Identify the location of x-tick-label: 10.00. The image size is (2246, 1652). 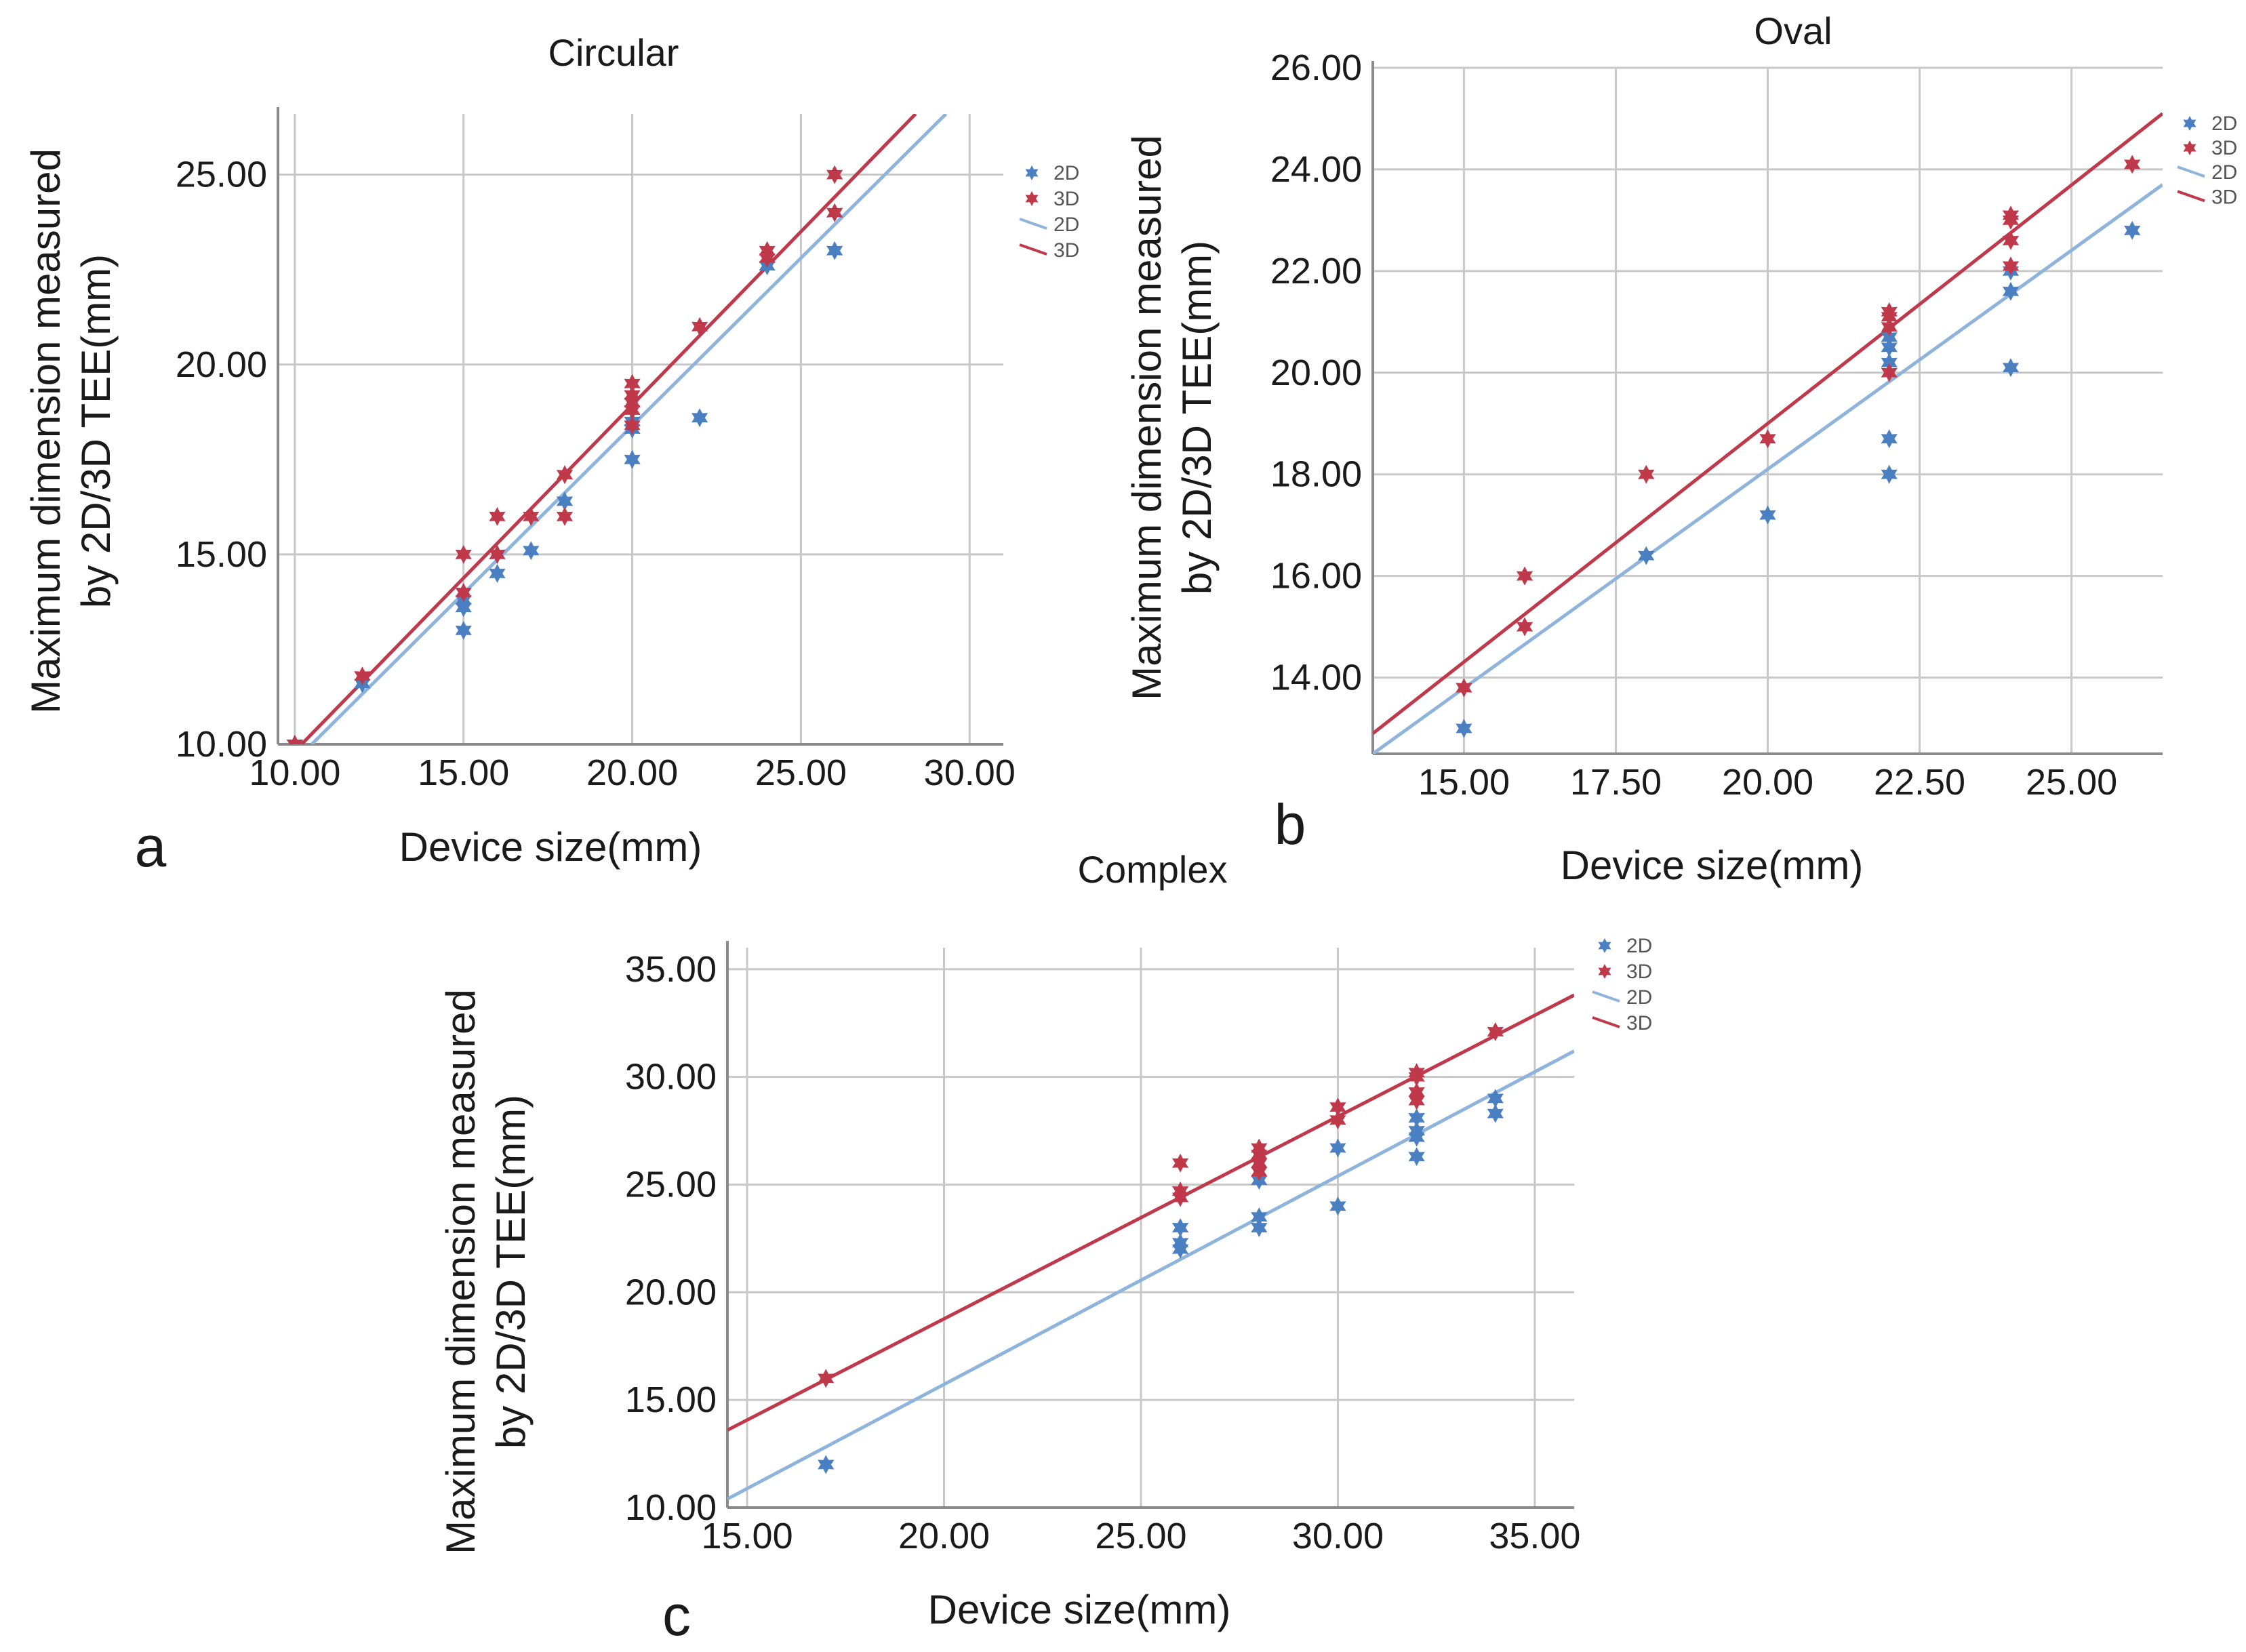
(294, 772).